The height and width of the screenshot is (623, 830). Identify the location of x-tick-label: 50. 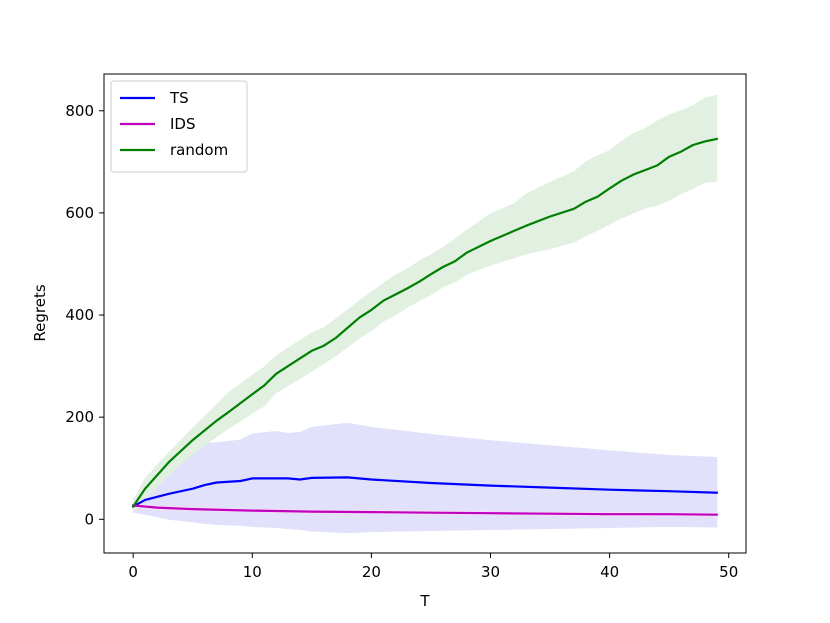
(728, 572).